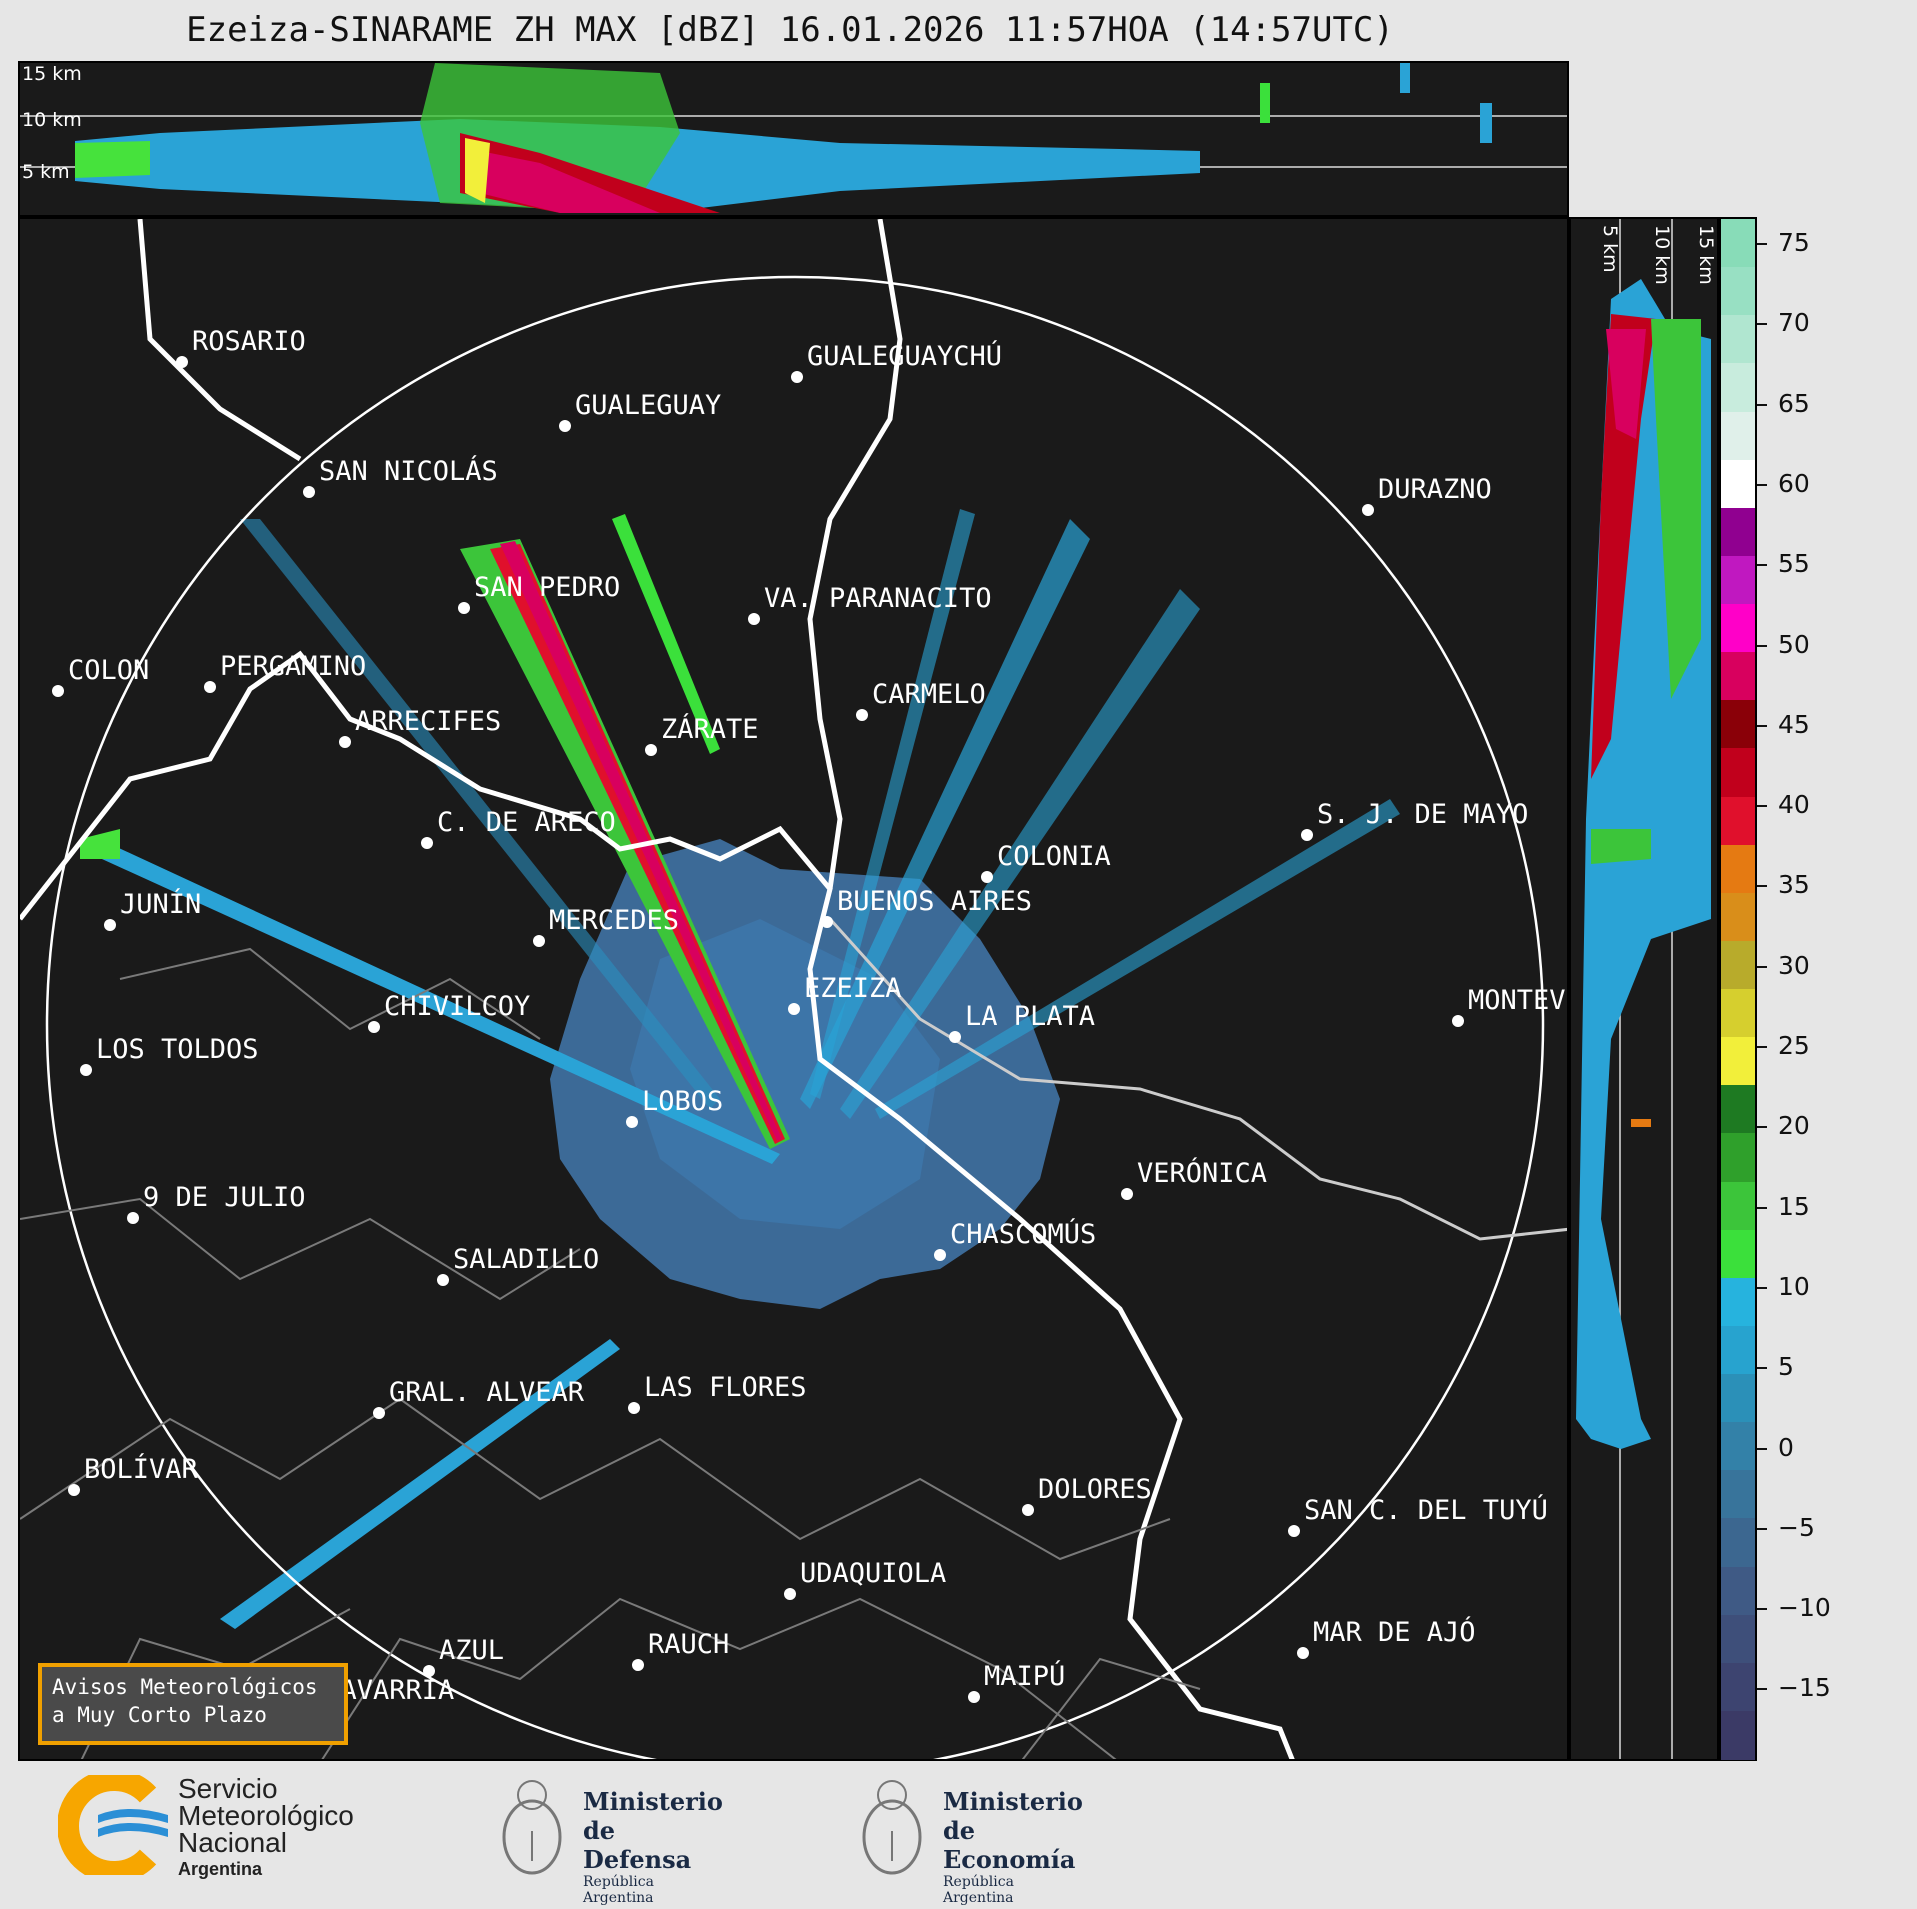 The width and height of the screenshot is (1917, 1909). I want to click on city-label: PERGAMINO, so click(293, 666).